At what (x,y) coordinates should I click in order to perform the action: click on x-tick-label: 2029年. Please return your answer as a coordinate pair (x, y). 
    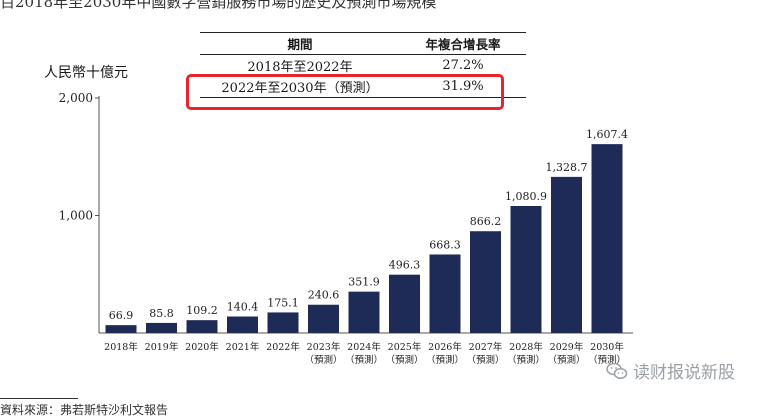
    Looking at the image, I should click on (567, 347).